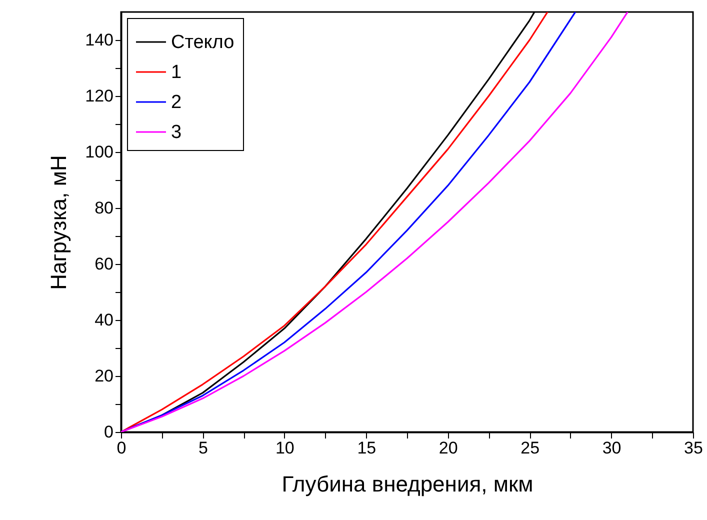 This screenshot has height=520, width=707. What do you see at coordinates (448, 448) in the screenshot?
I see `x-tick-label: 20` at bounding box center [448, 448].